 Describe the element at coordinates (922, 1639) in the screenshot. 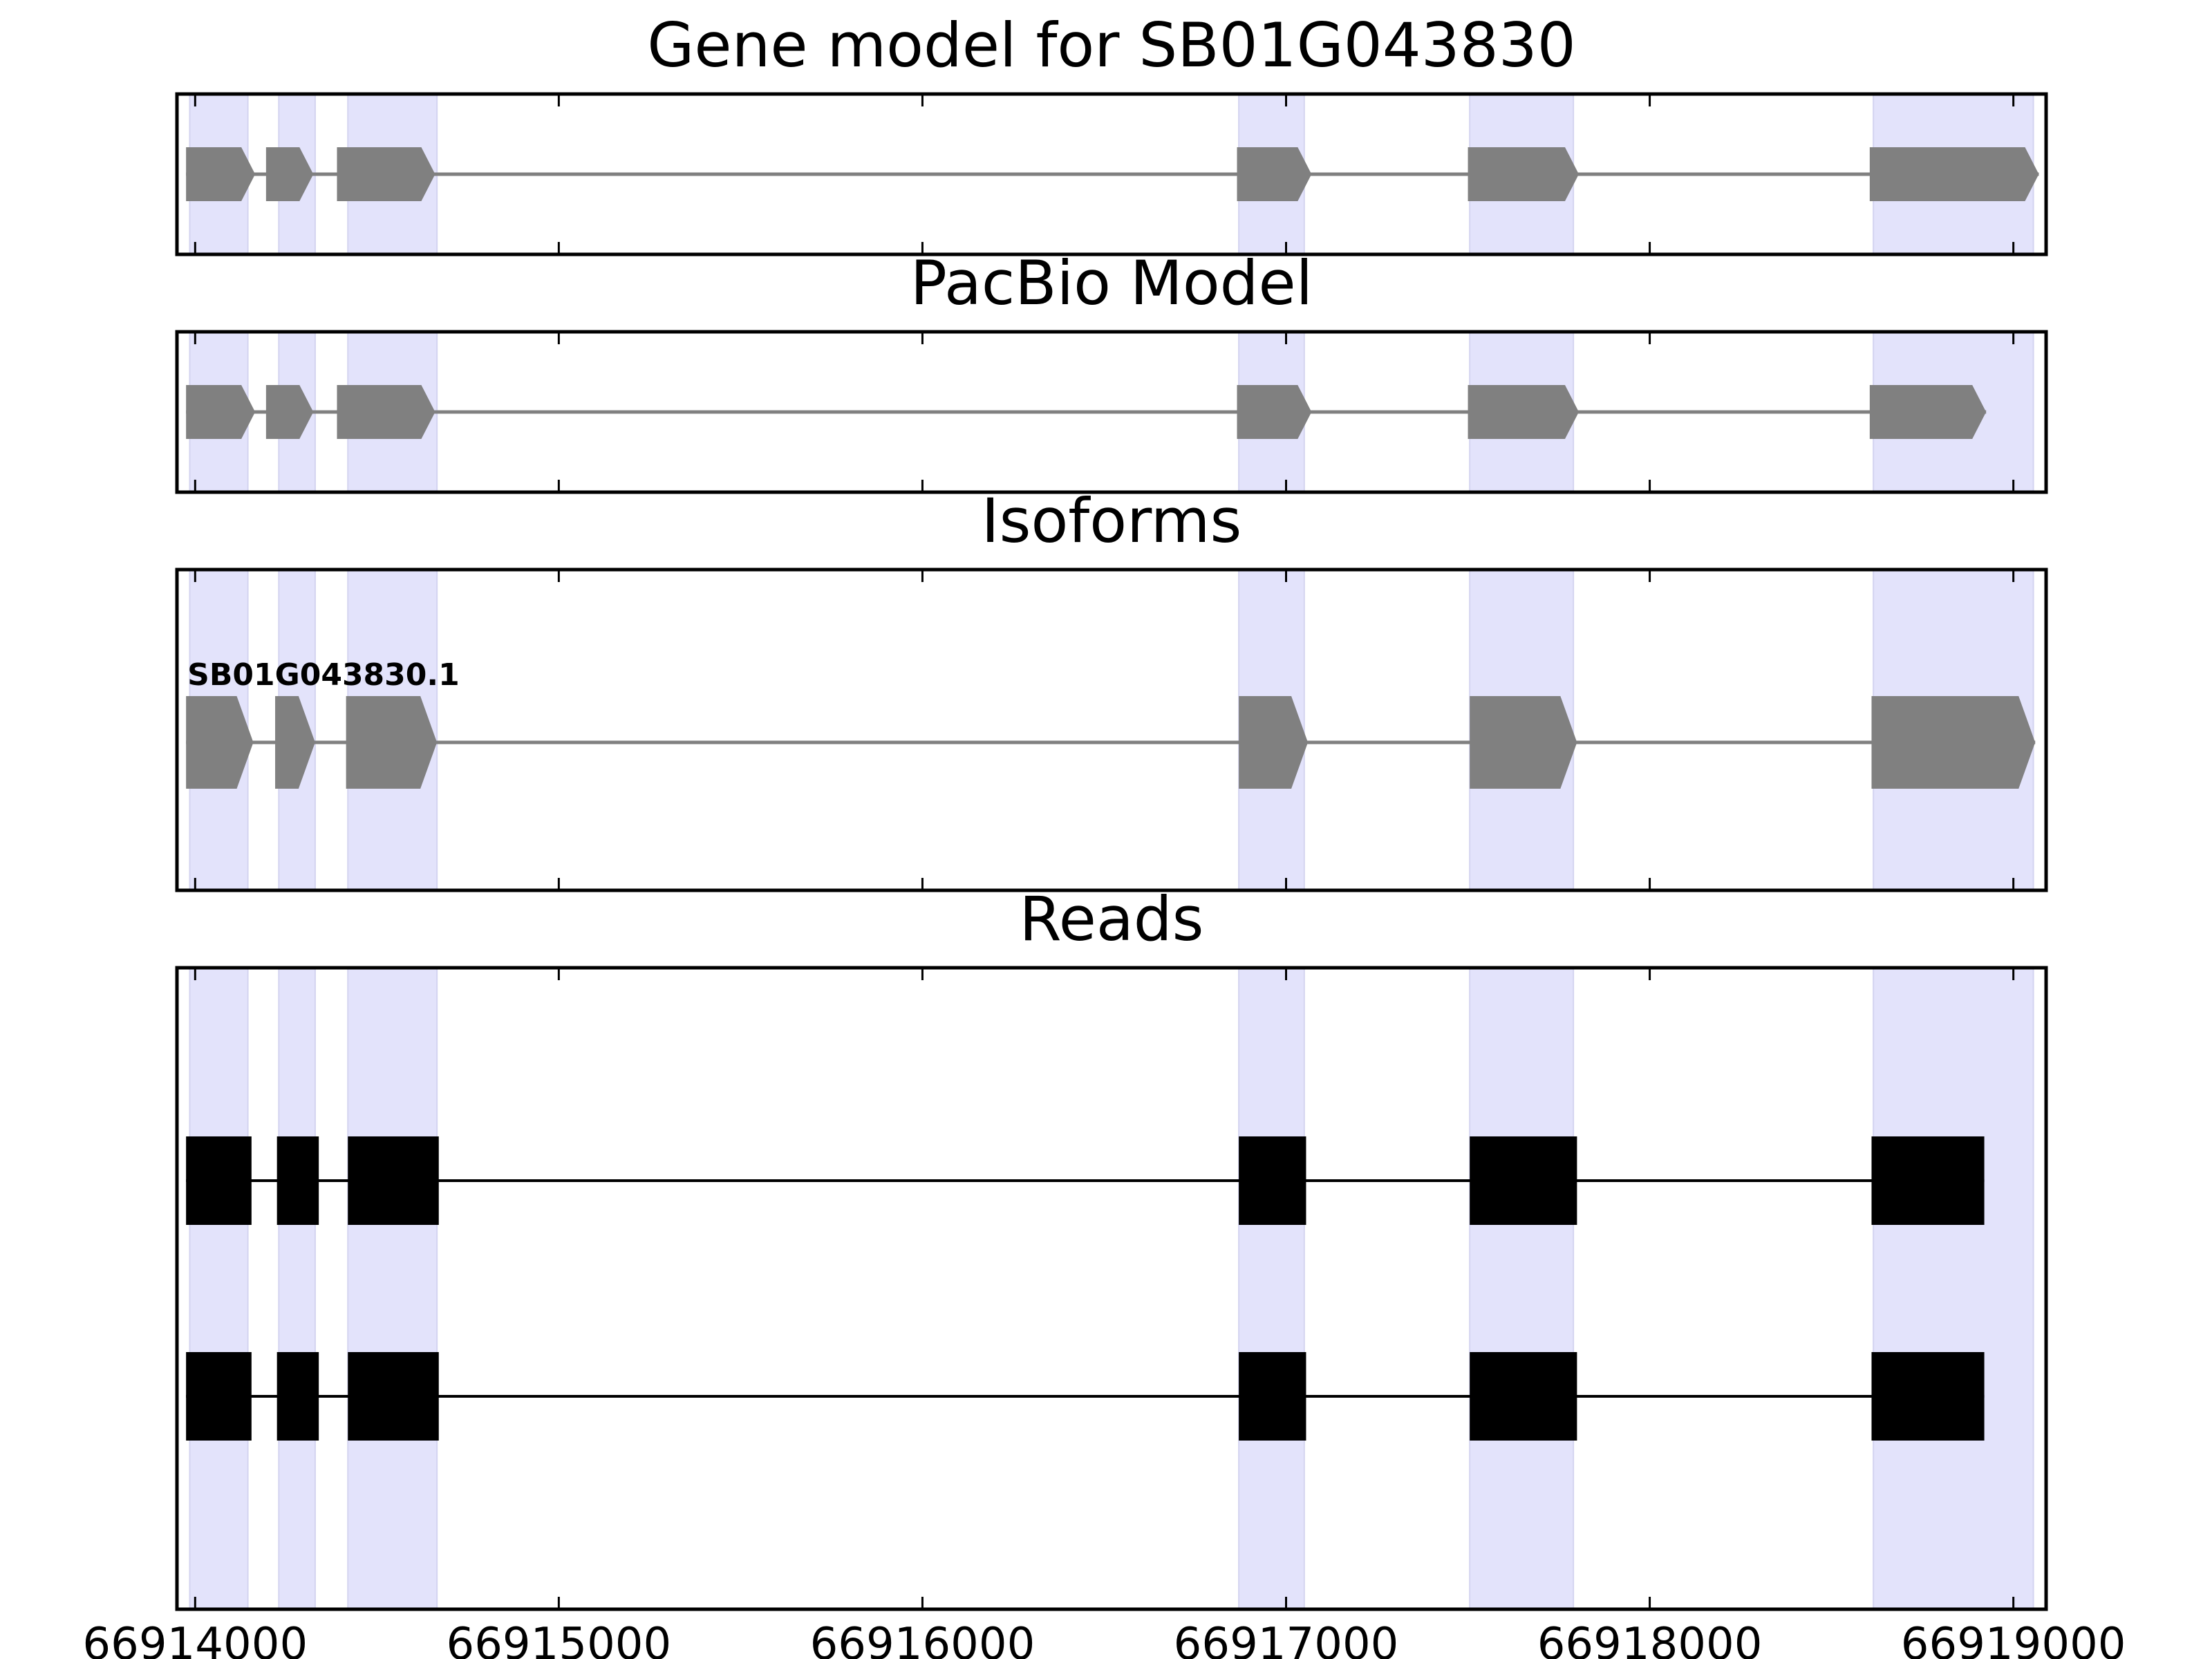

I see `x-tick-label: 66916000` at that location.